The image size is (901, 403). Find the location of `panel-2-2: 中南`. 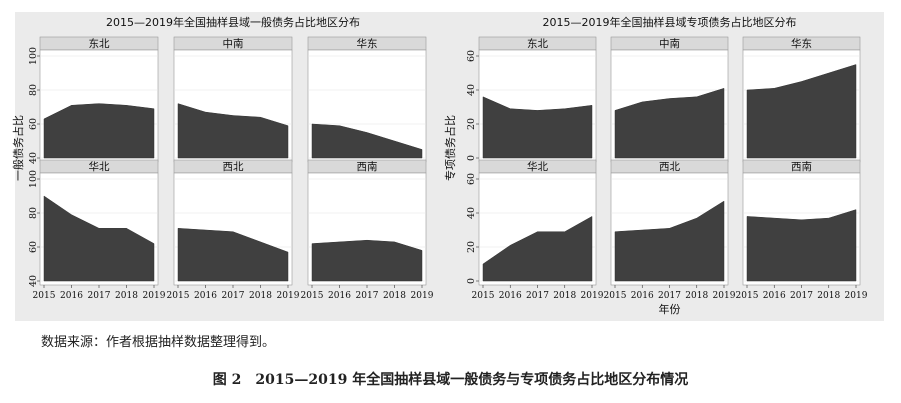

panel-2-2: 中南 is located at coordinates (669, 99).